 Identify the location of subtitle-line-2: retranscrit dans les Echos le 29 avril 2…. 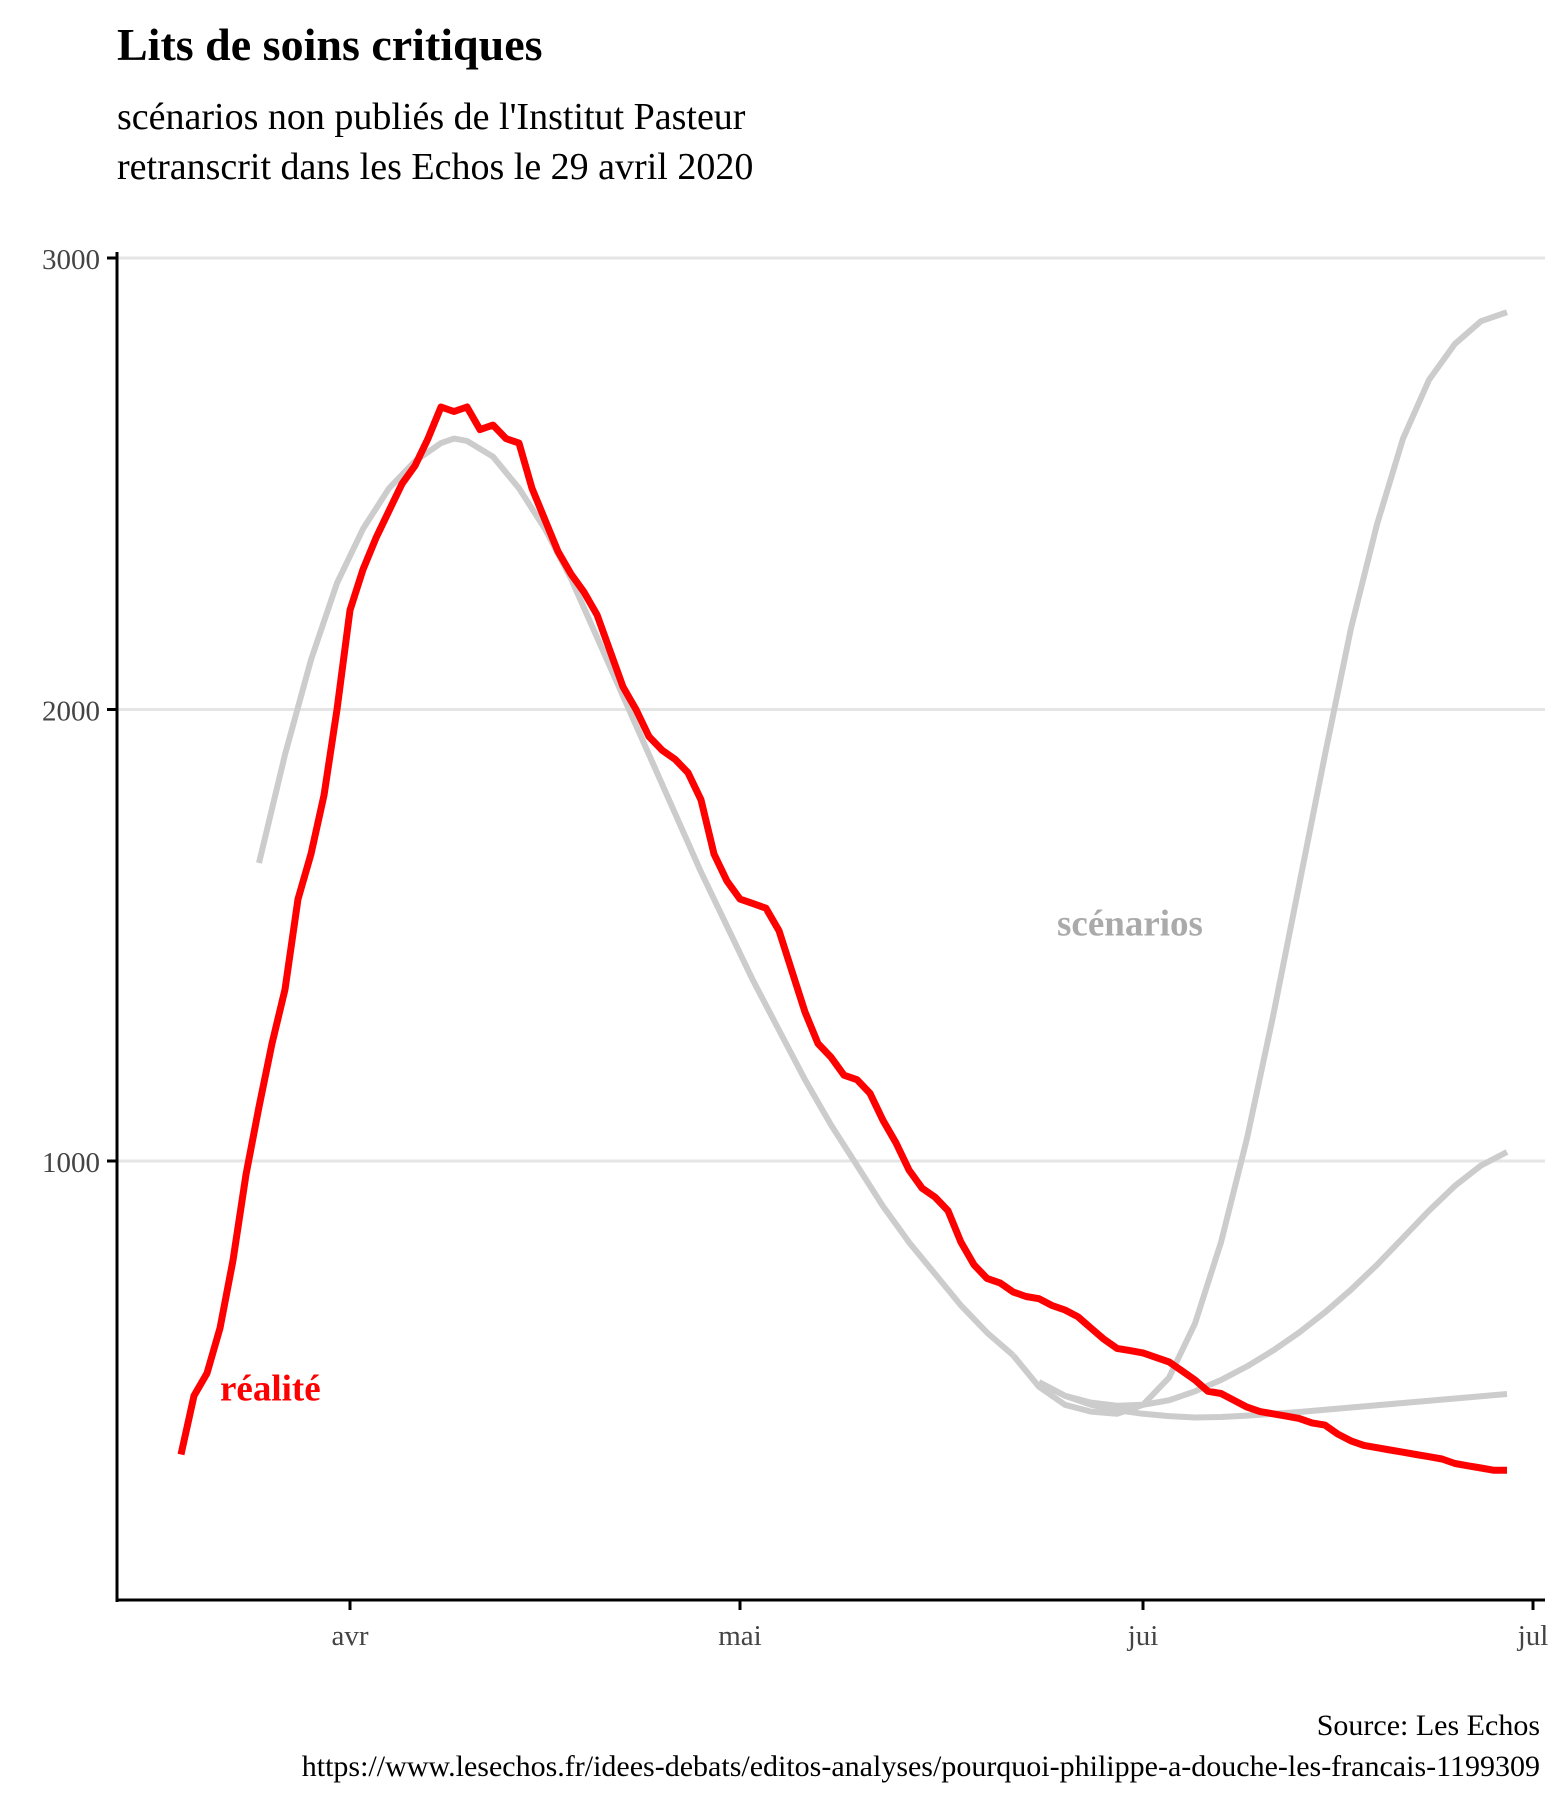
(435, 167).